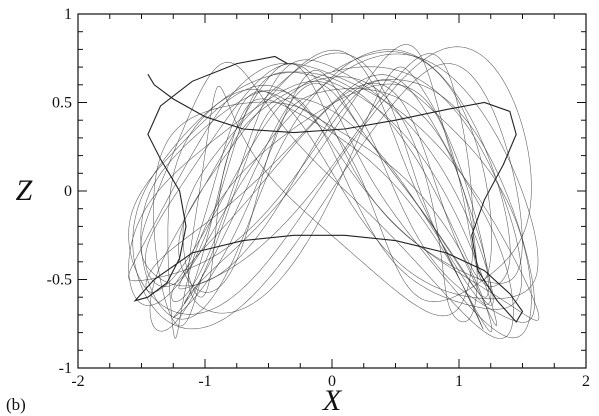 Image resolution: width=599 pixels, height=416 pixels. What do you see at coordinates (459, 381) in the screenshot?
I see `x-tick-label: 1` at bounding box center [459, 381].